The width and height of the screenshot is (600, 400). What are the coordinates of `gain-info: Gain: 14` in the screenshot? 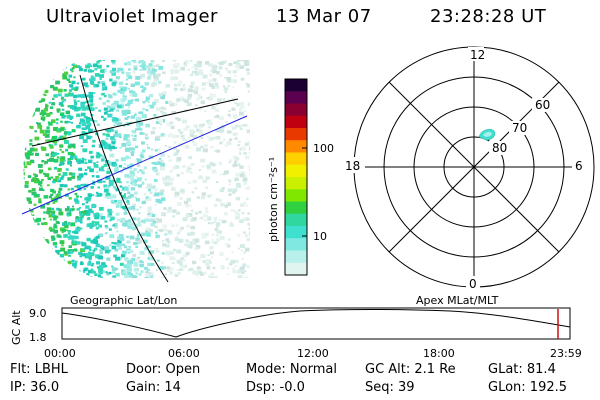 It's located at (153, 387).